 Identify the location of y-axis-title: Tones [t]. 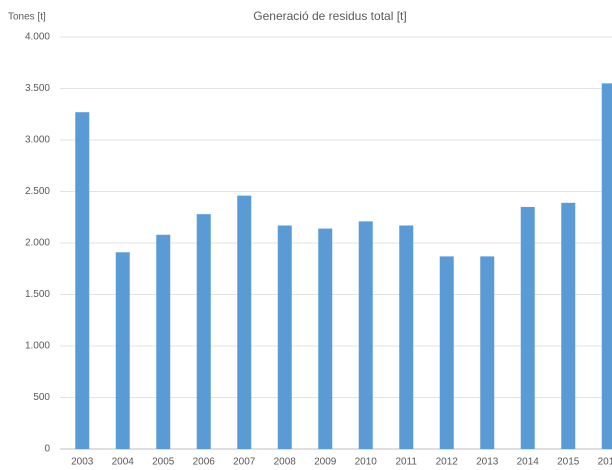
(27, 17).